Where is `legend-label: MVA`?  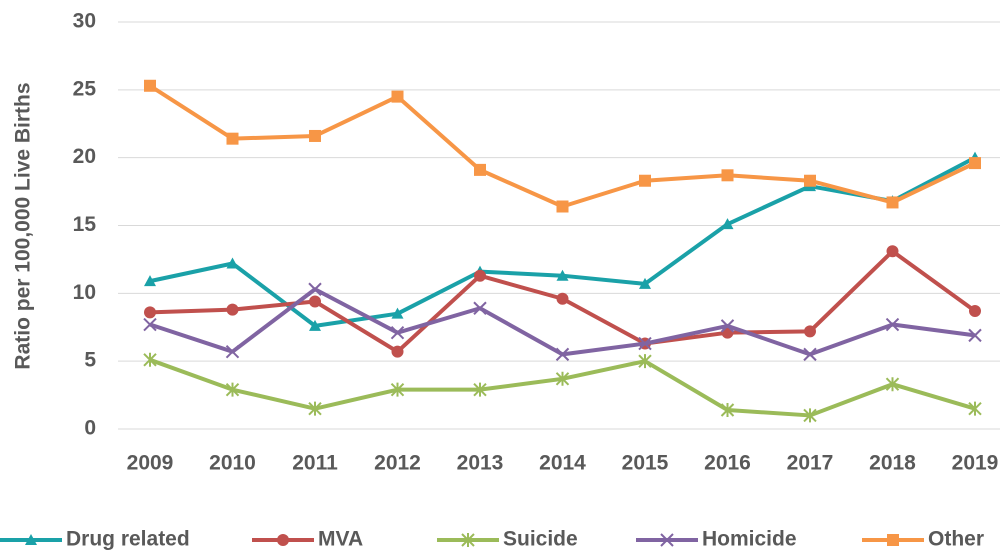
legend-label: MVA is located at coordinates (340, 539).